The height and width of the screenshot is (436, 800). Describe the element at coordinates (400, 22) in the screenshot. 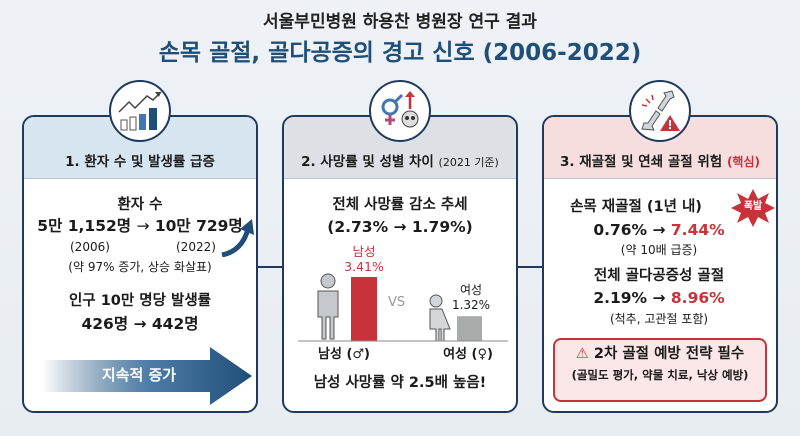

I see `supertitle: 서울부민병원 하용찬 병원장 연구 결과` at that location.